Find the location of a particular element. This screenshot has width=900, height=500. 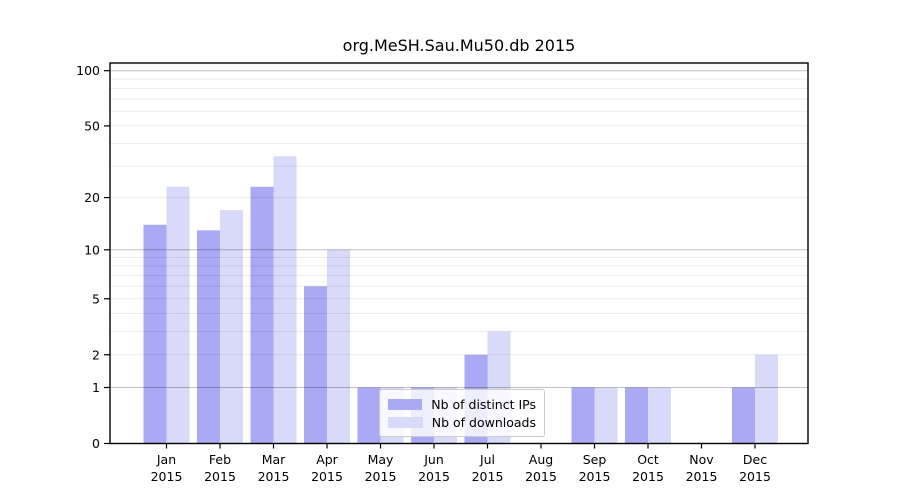

bar-distinct-ips-apr is located at coordinates (315, 365).